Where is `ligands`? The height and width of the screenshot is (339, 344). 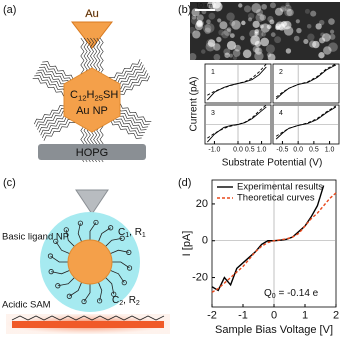 ligands is located at coordinates (90, 262).